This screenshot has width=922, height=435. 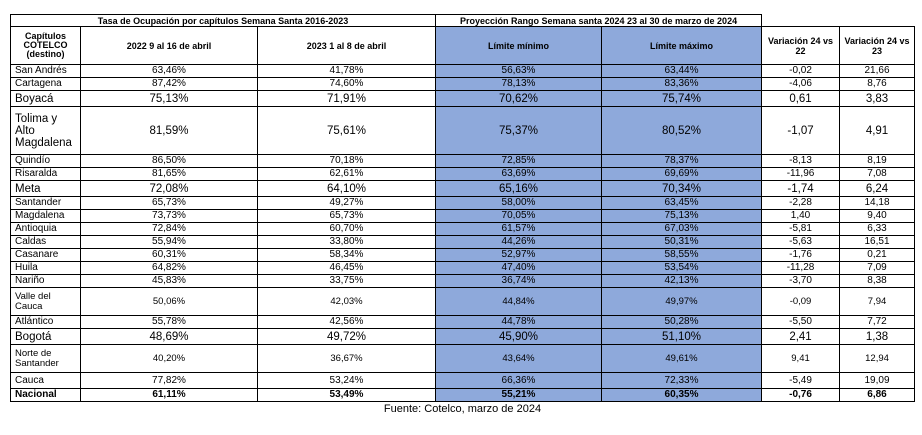 What do you see at coordinates (877, 203) in the screenshot?
I see `cell-var23: 14,18` at bounding box center [877, 203].